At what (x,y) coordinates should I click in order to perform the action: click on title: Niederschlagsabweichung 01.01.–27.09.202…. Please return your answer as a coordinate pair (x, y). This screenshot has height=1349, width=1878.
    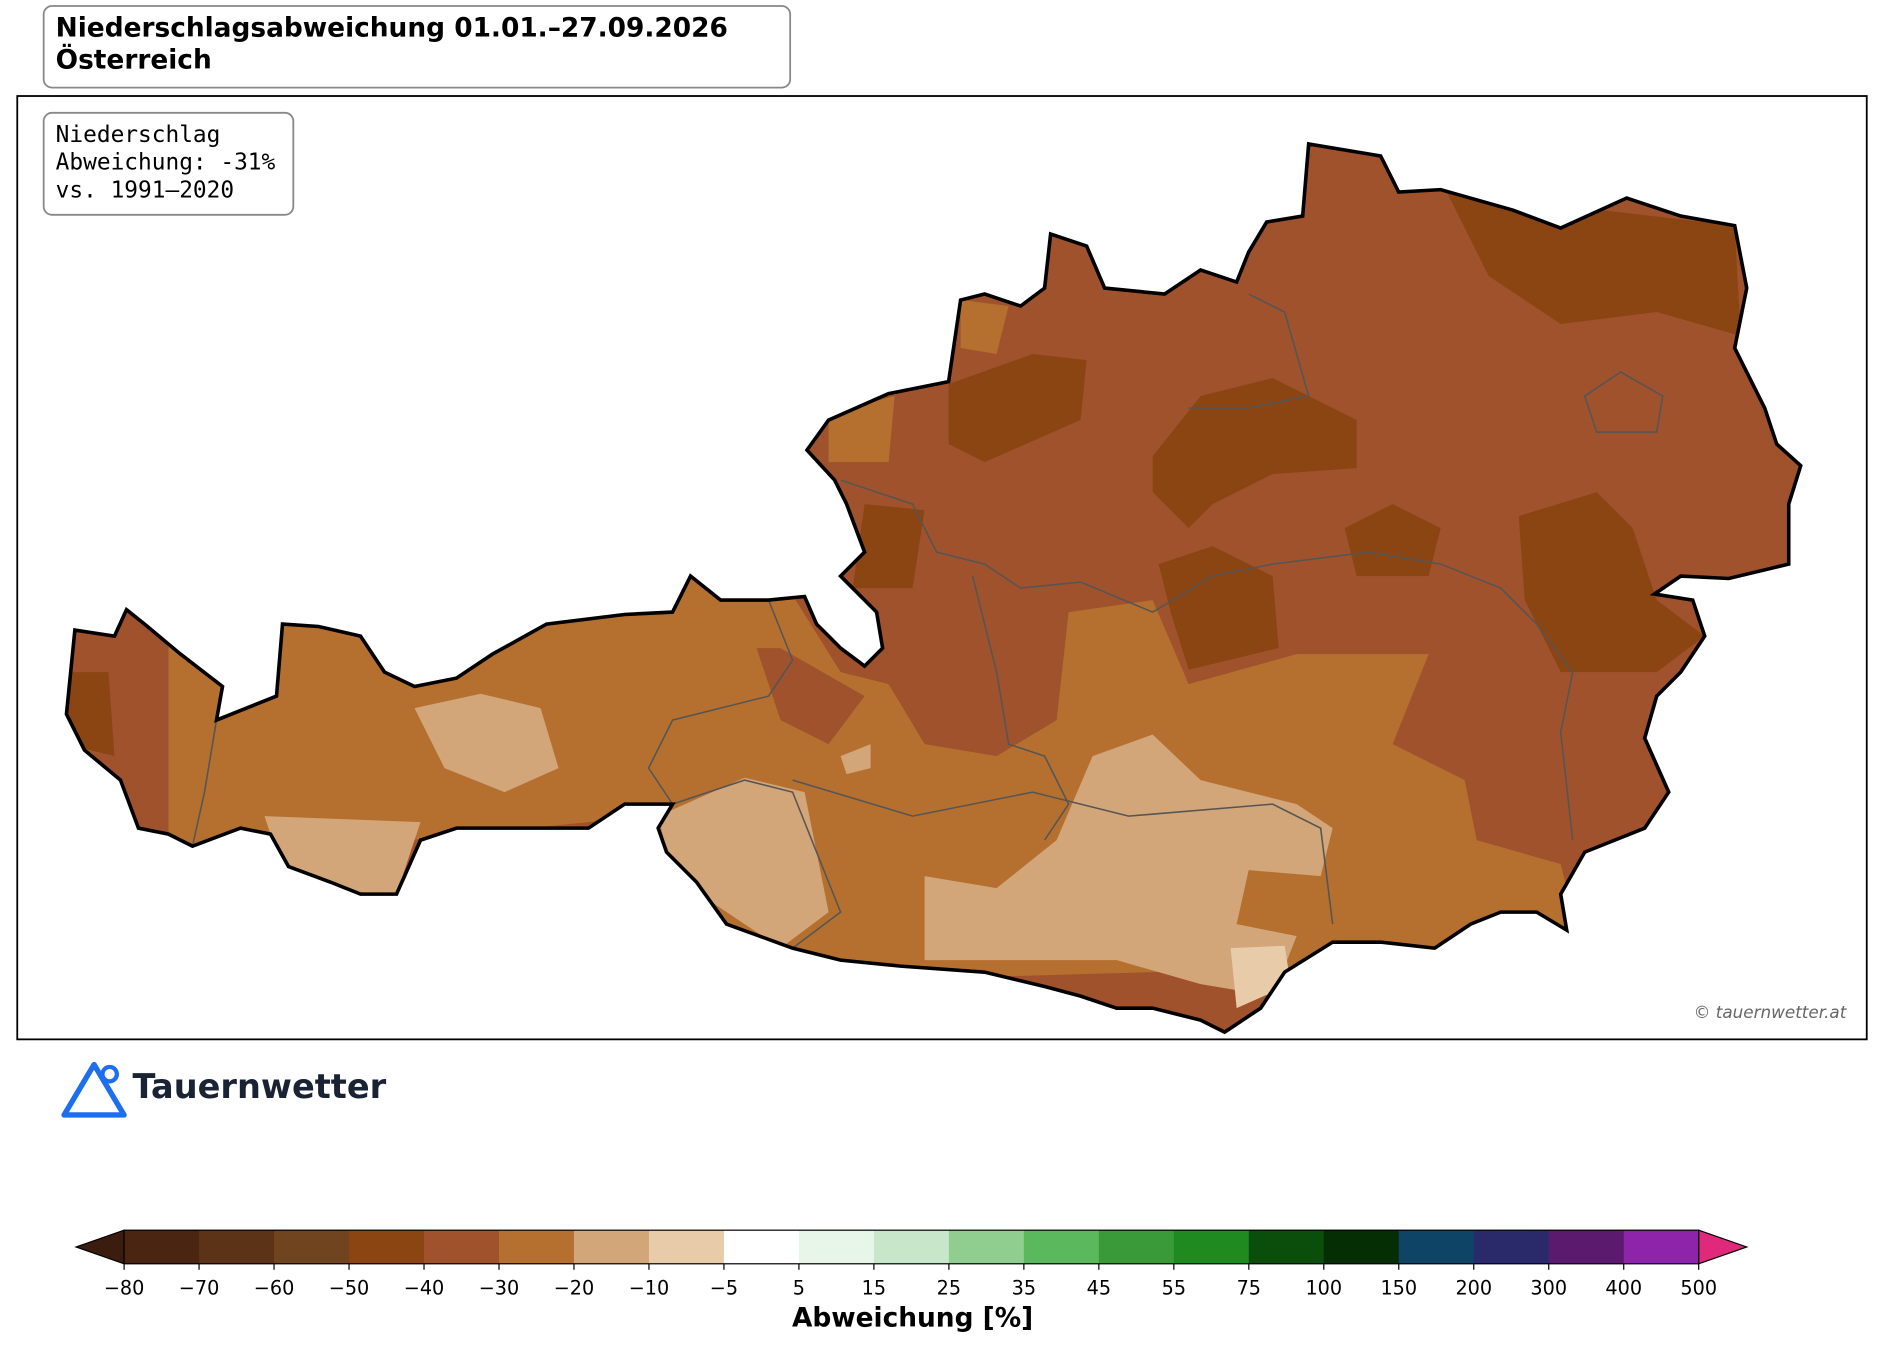
    Looking at the image, I should click on (392, 27).